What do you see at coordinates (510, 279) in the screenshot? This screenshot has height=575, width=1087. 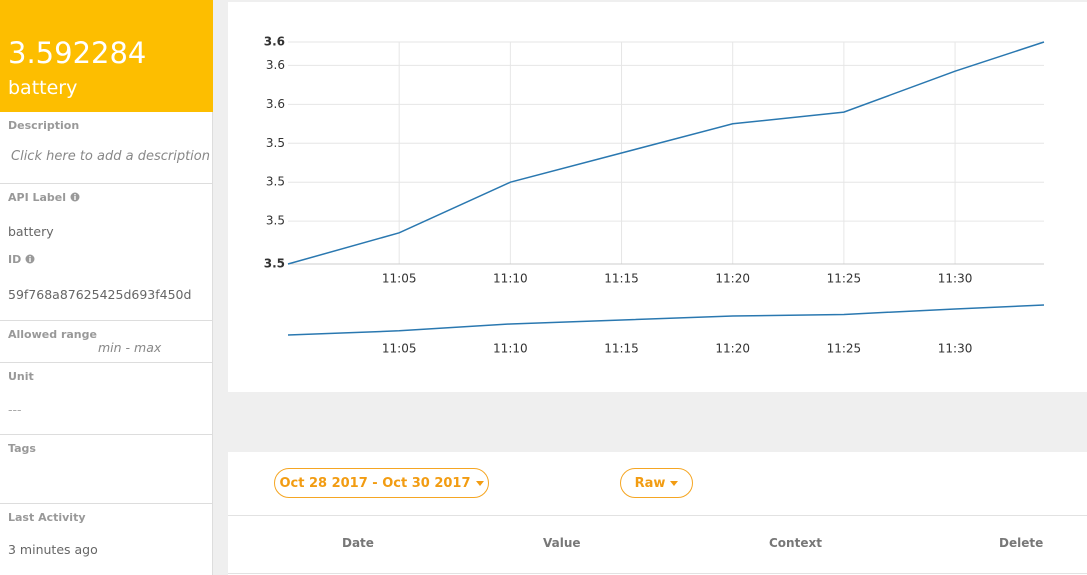 I see `x-tick-label: 11:10` at bounding box center [510, 279].